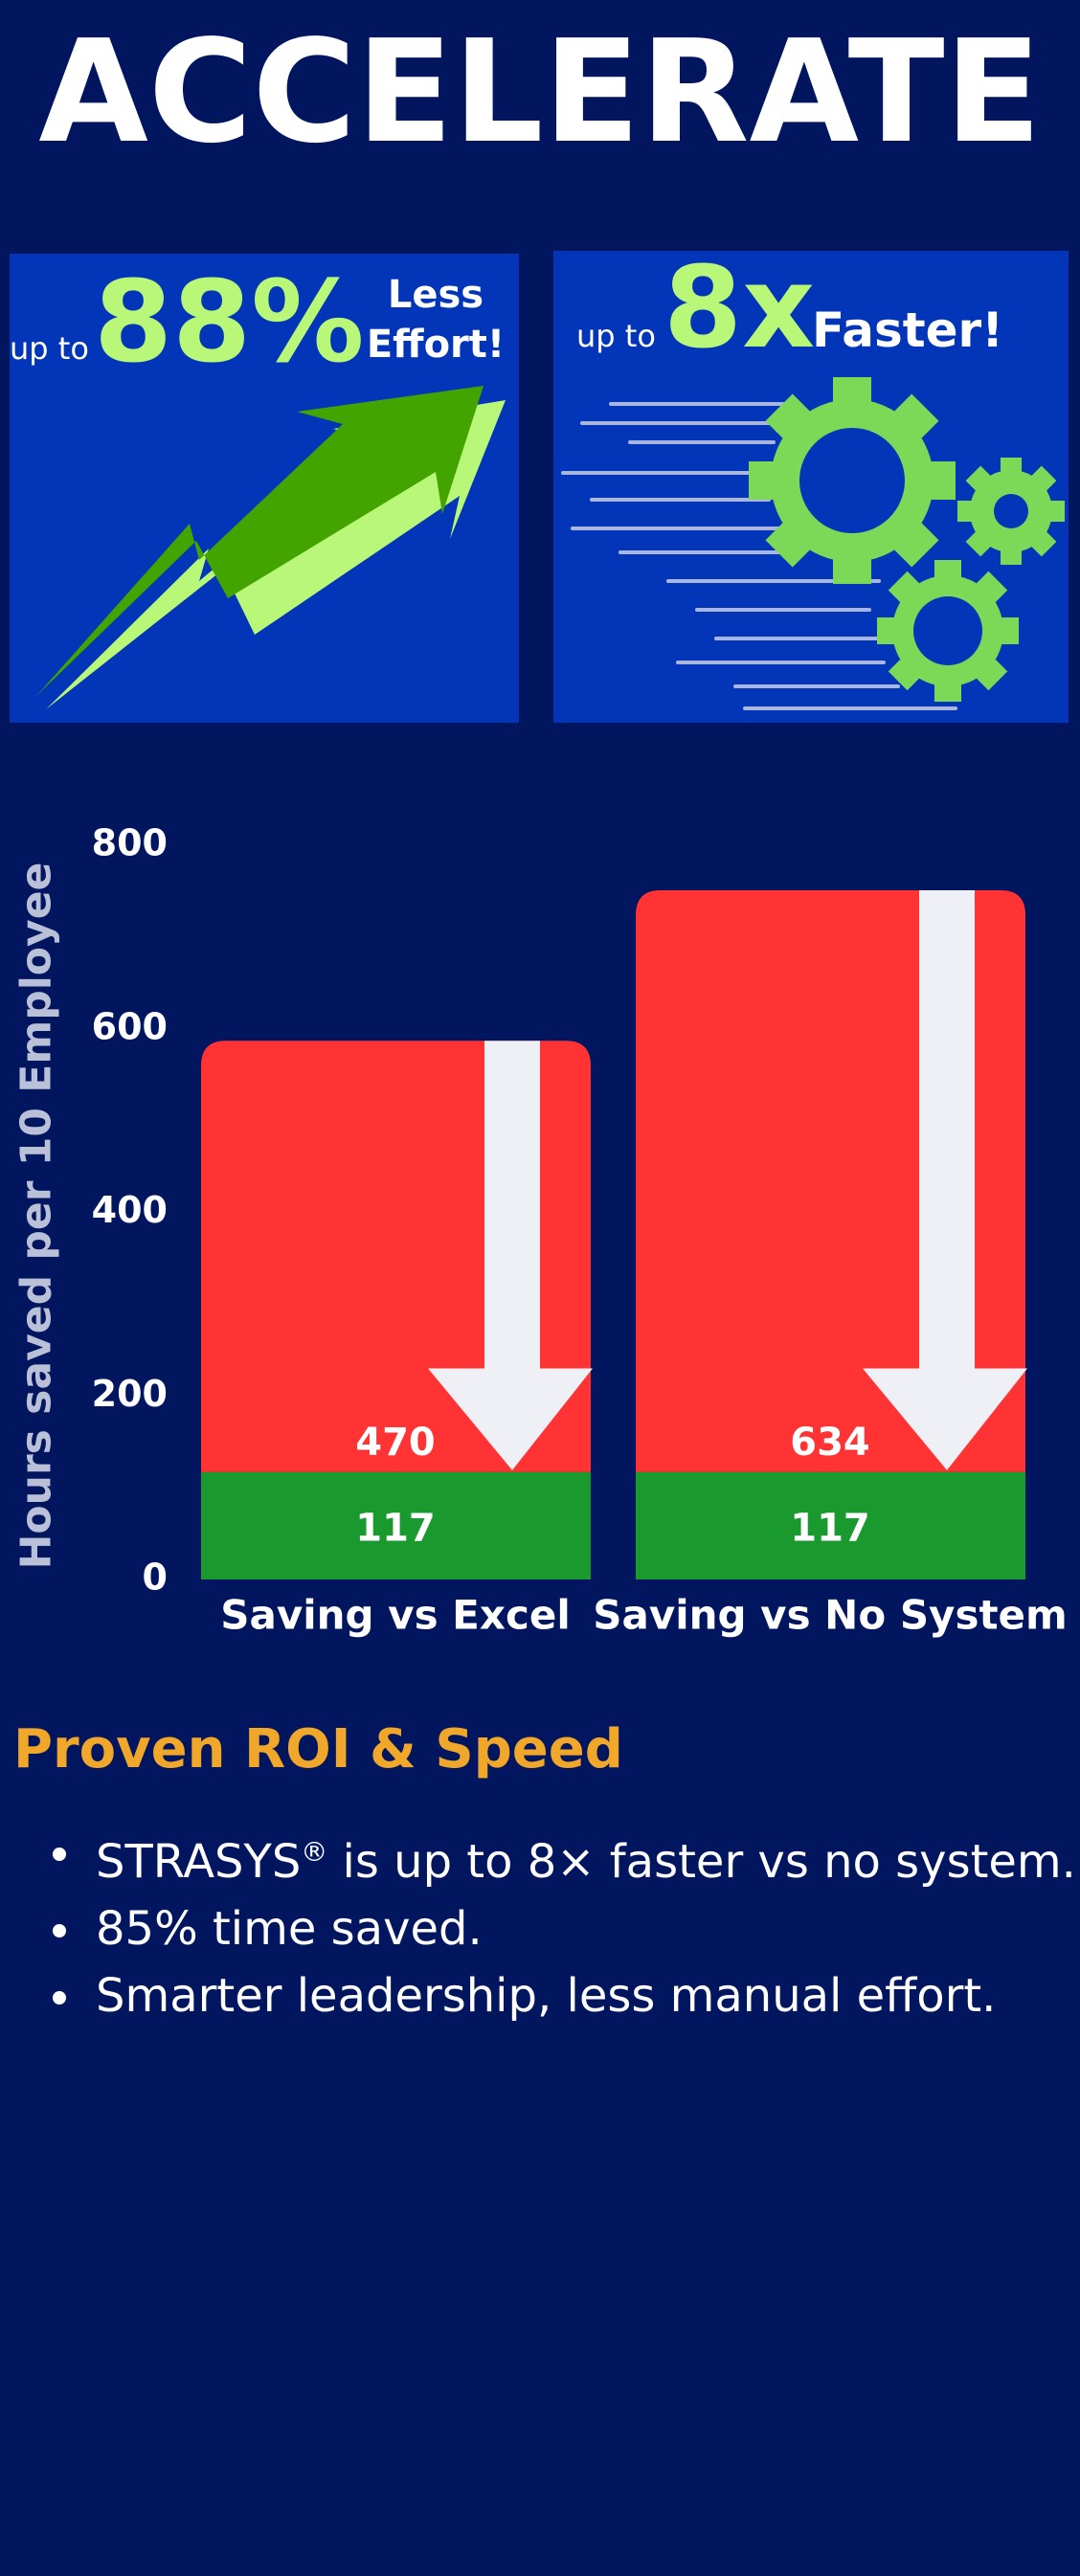 This screenshot has width=1080, height=2576. What do you see at coordinates (156, 1578) in the screenshot?
I see `y-tick-label: 0` at bounding box center [156, 1578].